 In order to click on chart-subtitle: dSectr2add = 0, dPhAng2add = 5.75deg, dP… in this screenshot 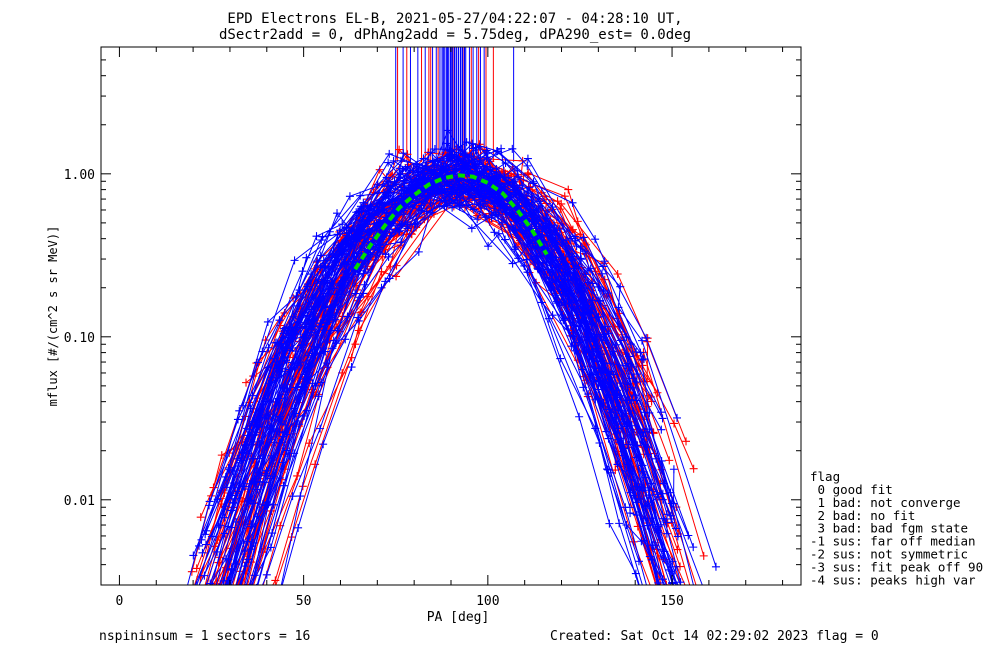, I will do `click(455, 35)`.